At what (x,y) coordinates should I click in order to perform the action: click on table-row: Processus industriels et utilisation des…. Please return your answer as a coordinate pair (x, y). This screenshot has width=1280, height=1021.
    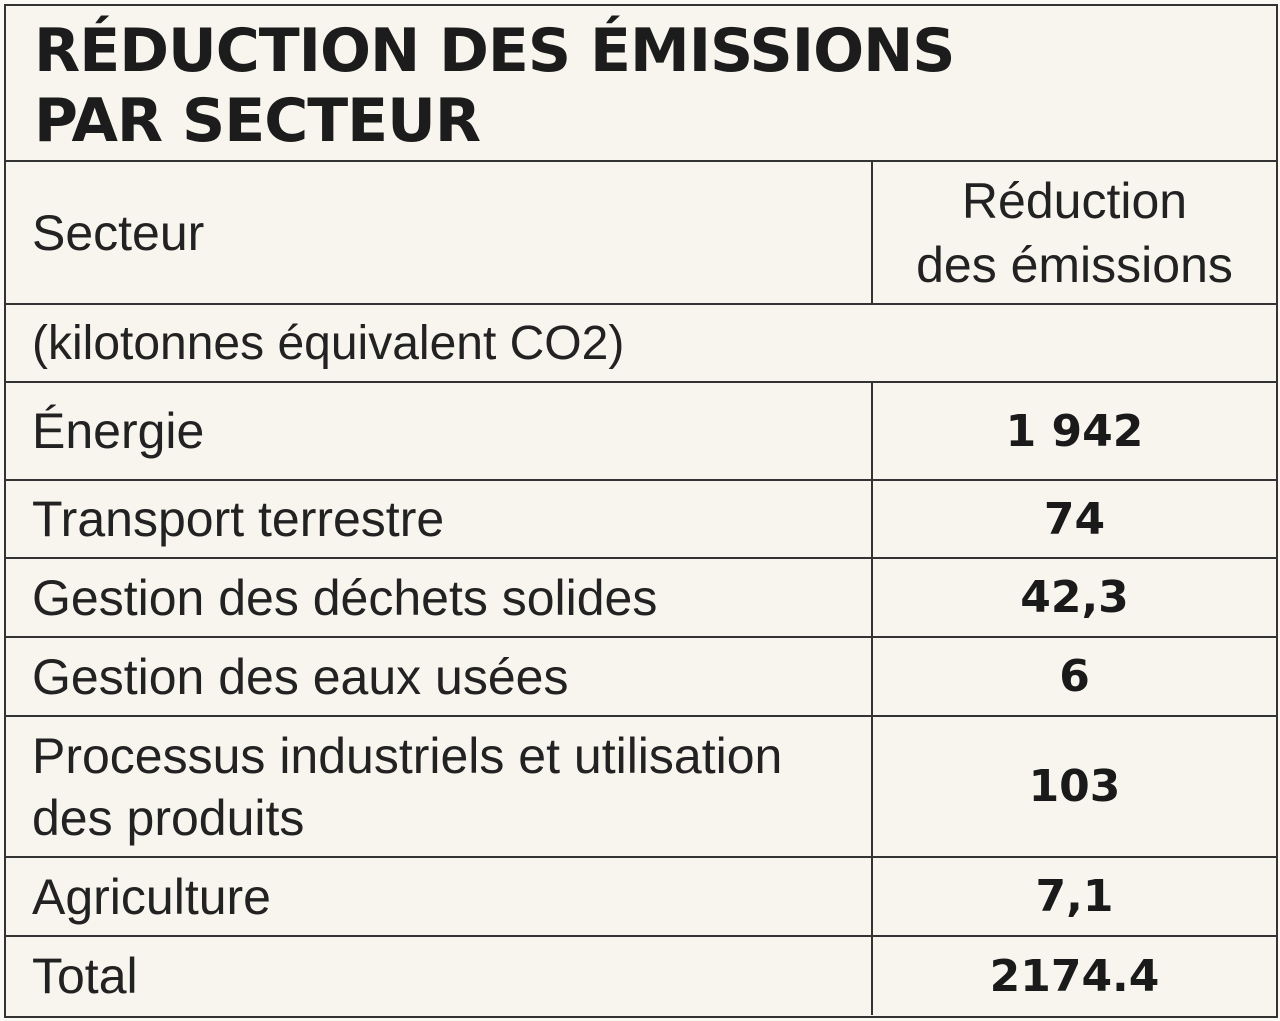
    Looking at the image, I should click on (641, 786).